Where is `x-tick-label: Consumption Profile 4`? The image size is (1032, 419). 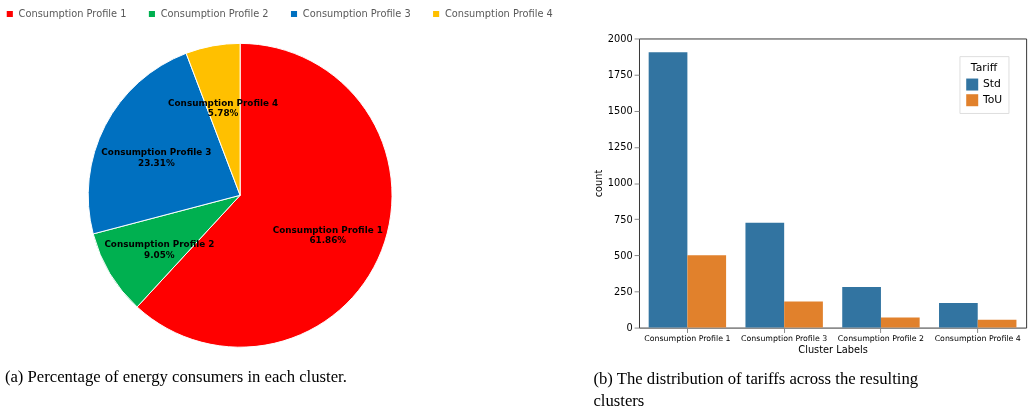 x-tick-label: Consumption Profile 4 is located at coordinates (977, 338).